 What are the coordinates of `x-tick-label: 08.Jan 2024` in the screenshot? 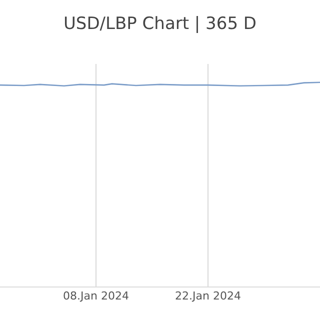 It's located at (96, 295).